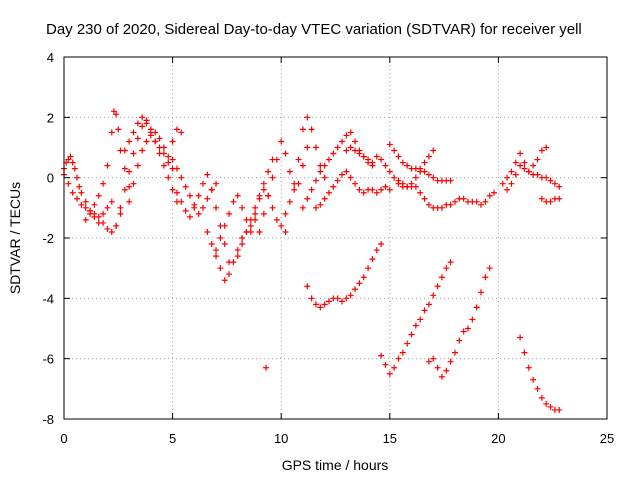  I want to click on series-outlier, so click(265, 367).